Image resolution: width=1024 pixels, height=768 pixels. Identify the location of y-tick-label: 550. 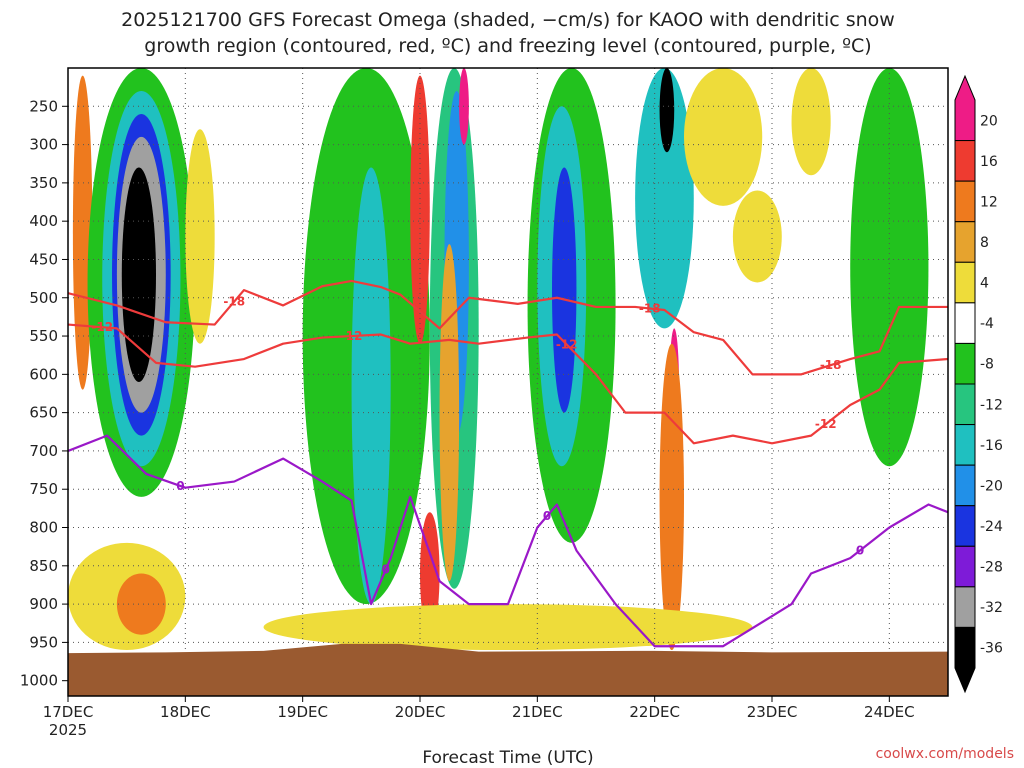
(43, 336).